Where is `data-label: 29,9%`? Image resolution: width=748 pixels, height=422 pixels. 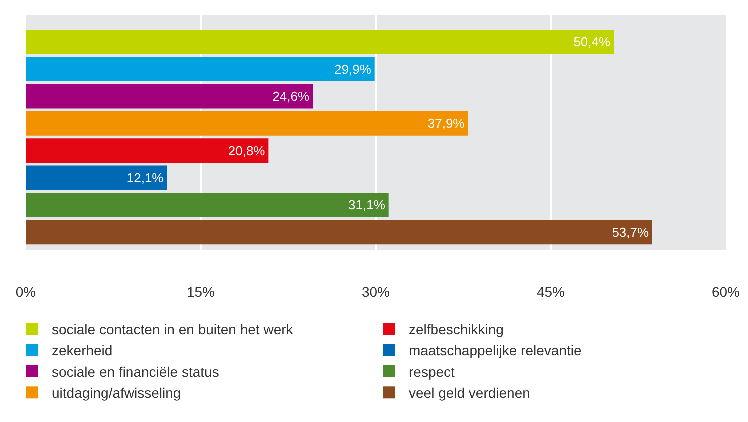 data-label: 29,9% is located at coordinates (353, 69).